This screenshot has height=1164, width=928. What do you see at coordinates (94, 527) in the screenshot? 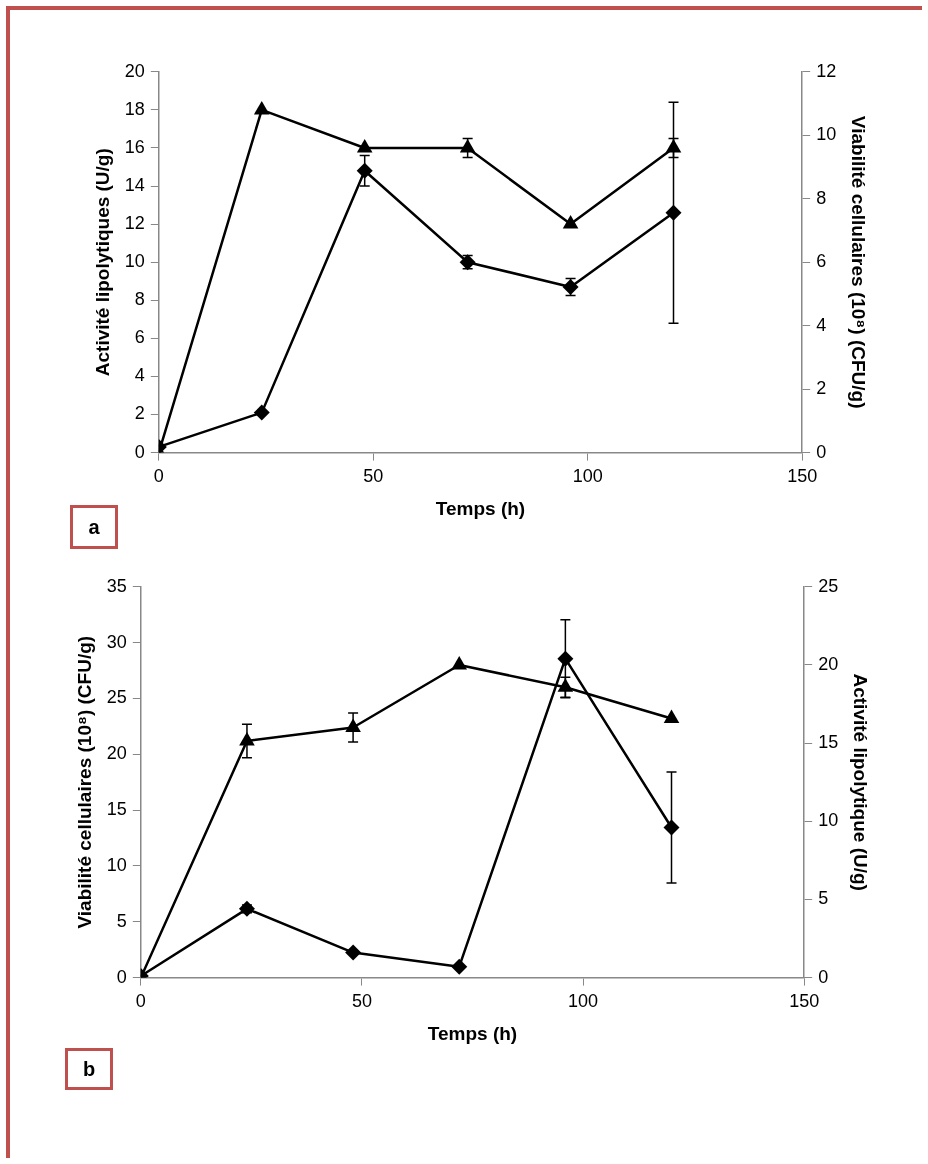
I see `text: a` at bounding box center [94, 527].